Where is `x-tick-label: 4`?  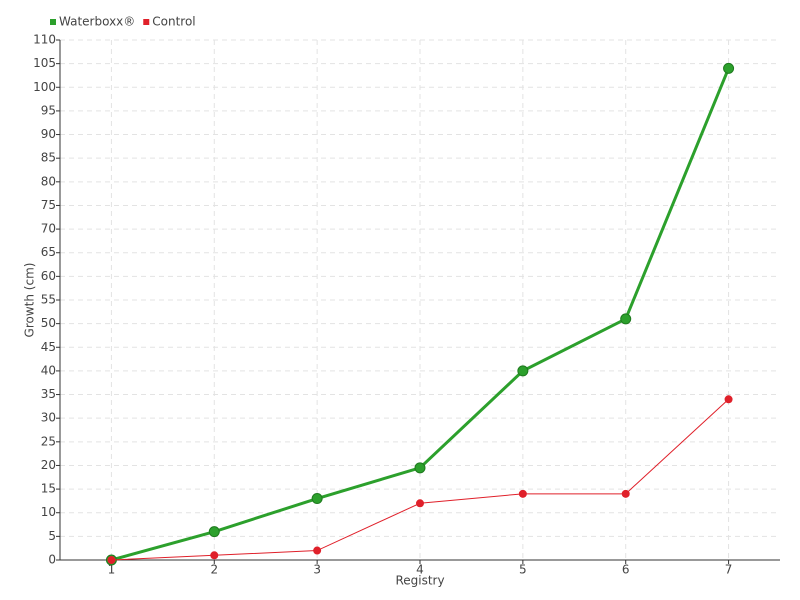 x-tick-label: 4 is located at coordinates (420, 570).